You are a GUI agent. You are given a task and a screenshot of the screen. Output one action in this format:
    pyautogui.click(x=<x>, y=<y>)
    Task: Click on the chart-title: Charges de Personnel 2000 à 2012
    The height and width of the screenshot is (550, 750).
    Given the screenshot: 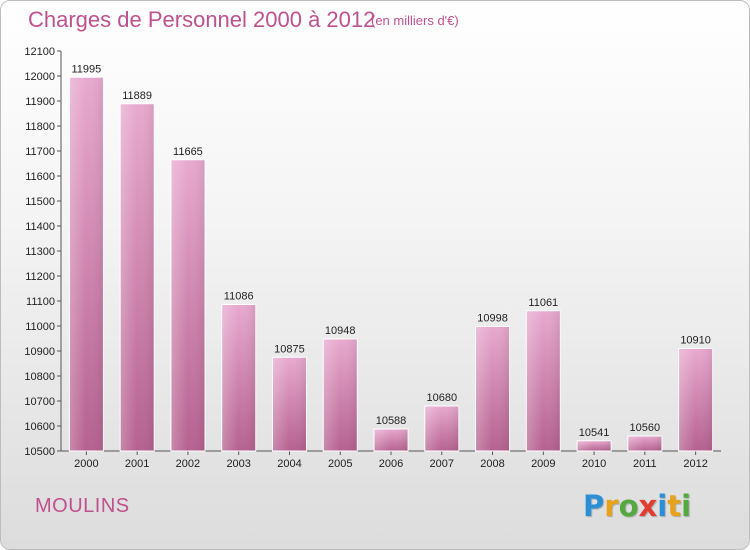 What is the action you would take?
    pyautogui.click(x=202, y=19)
    